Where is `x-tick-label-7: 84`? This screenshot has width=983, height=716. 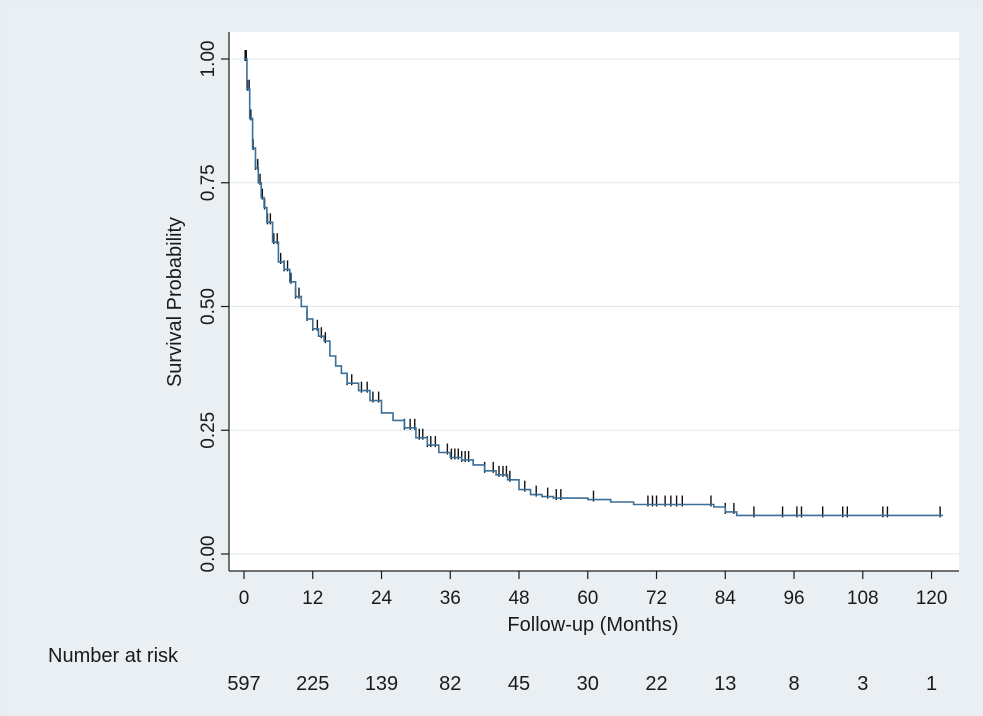 x-tick-label-7: 84 is located at coordinates (726, 598).